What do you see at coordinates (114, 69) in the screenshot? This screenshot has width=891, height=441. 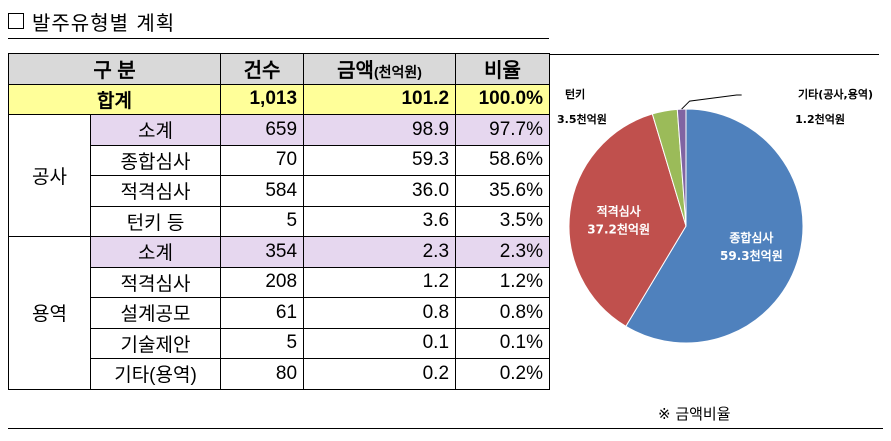 I see `header-category: 구 분` at bounding box center [114, 69].